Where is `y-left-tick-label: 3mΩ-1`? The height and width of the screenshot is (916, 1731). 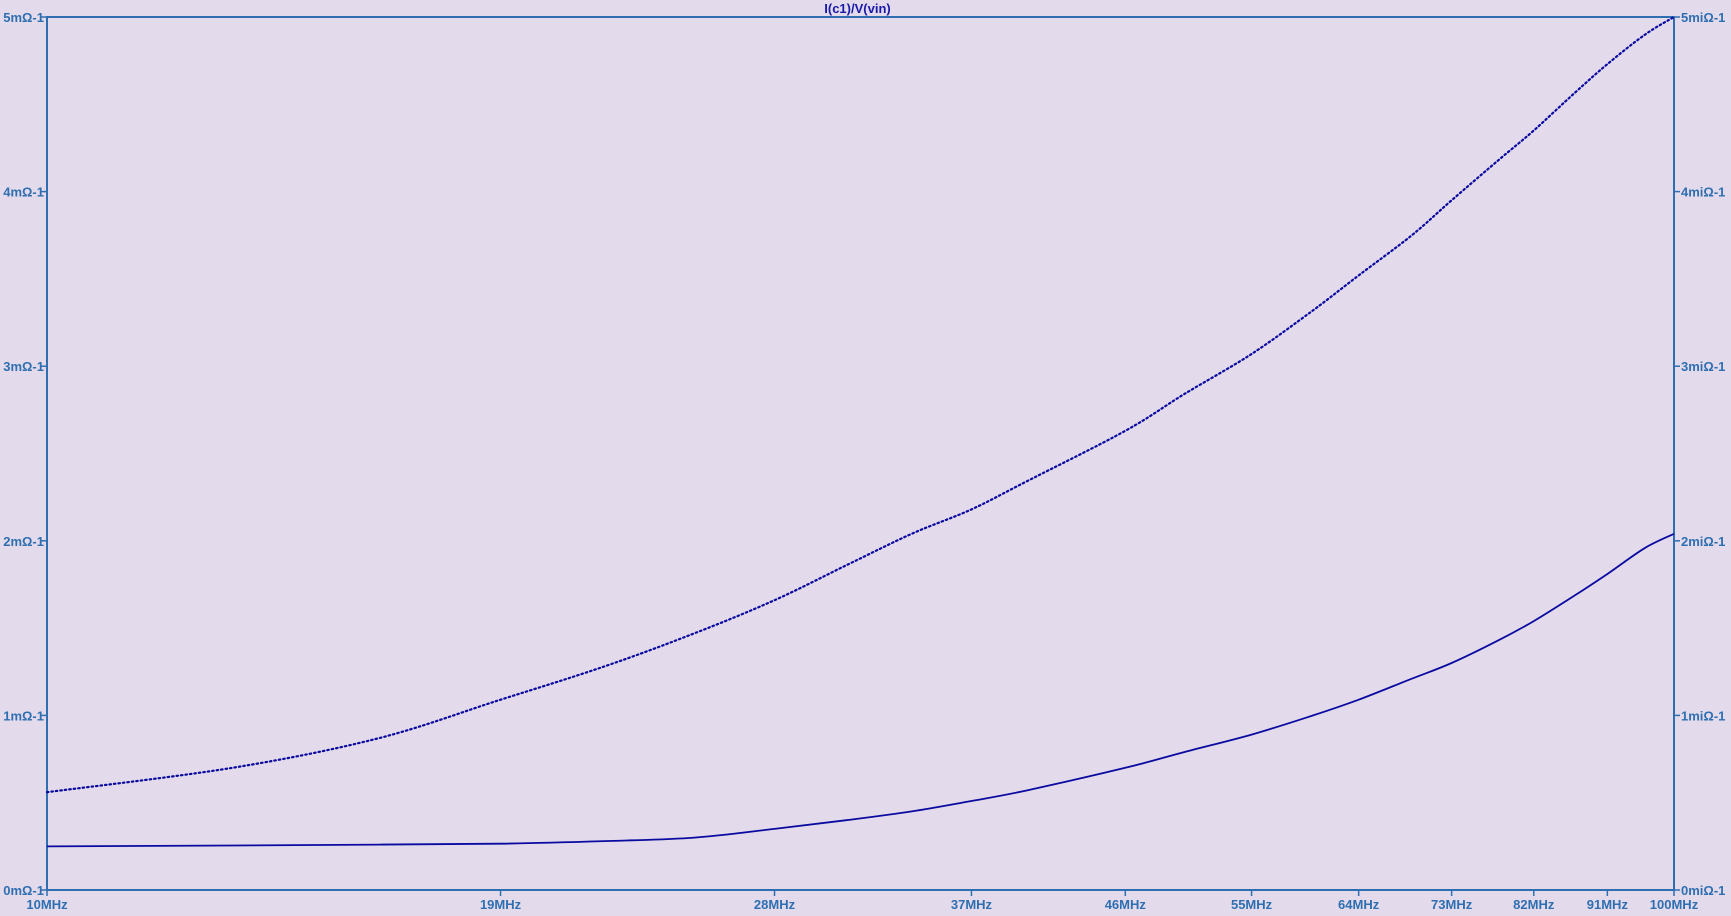 y-left-tick-label: 3mΩ-1 is located at coordinates (23, 366).